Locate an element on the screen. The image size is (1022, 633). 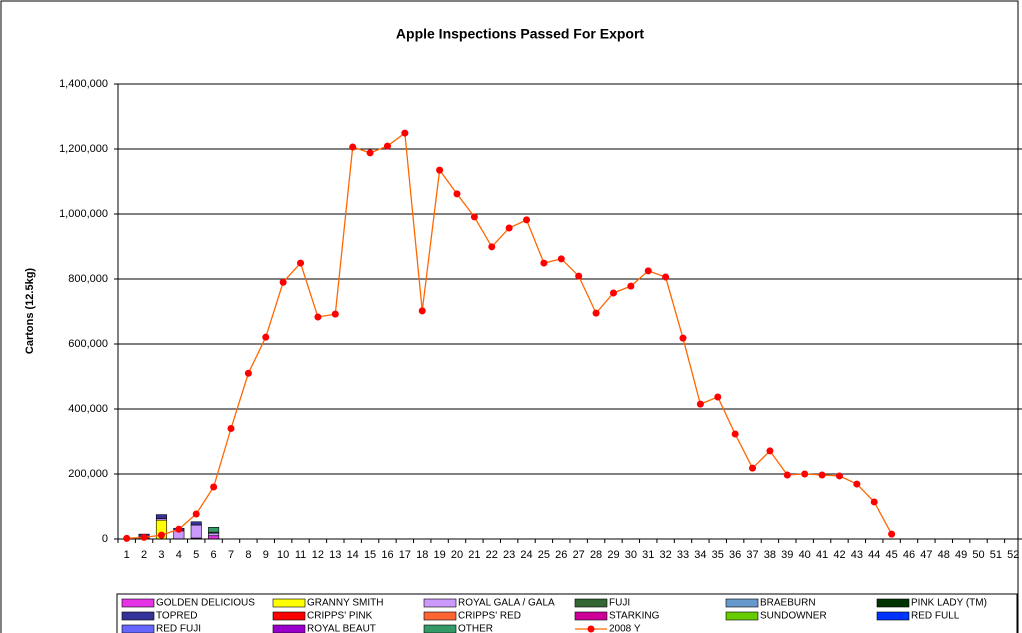
x-tick-label: 5 is located at coordinates (196, 555).